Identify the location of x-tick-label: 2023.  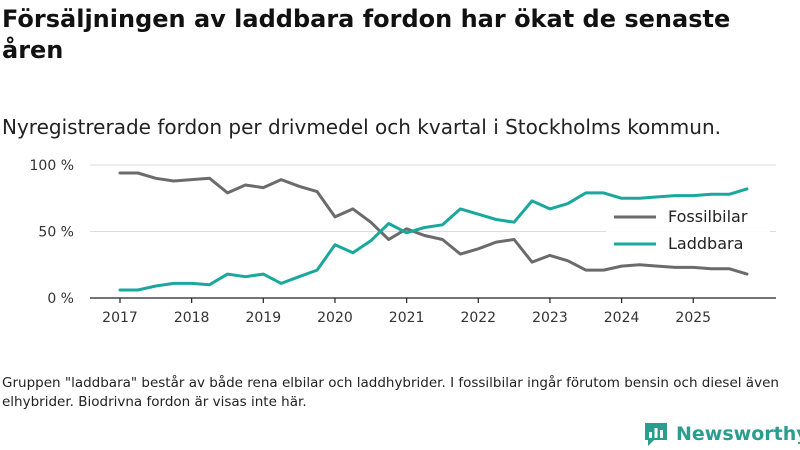
(550, 318).